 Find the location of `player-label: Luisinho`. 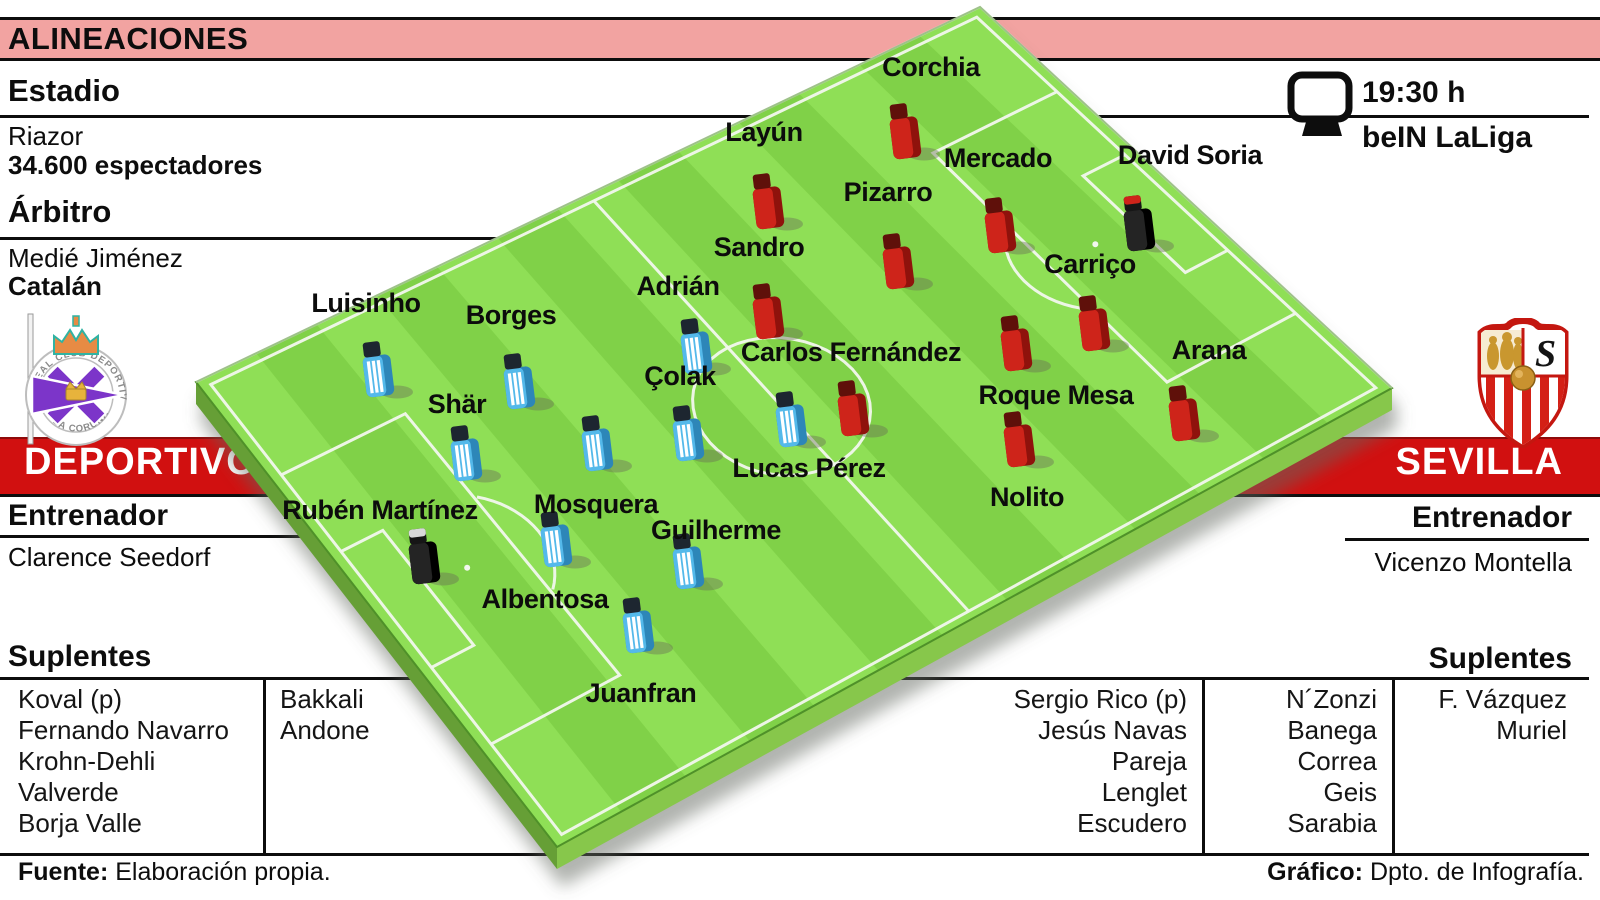

player-label: Luisinho is located at coordinates (365, 303).